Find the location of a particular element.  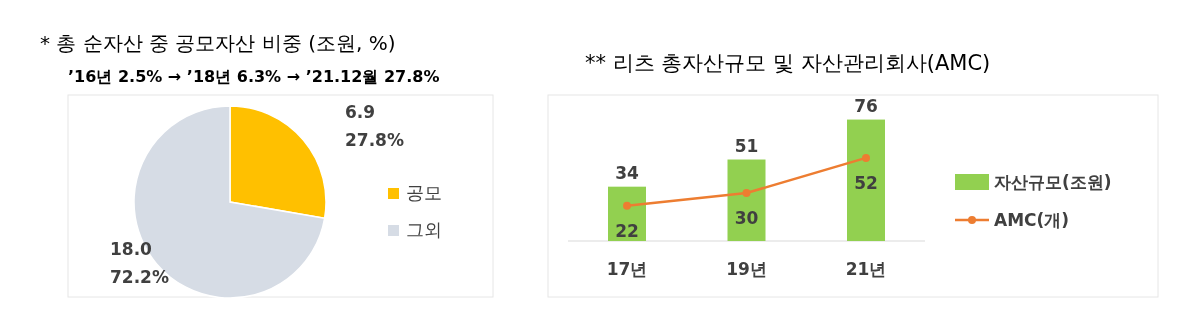

data-label: 34 is located at coordinates (627, 172).